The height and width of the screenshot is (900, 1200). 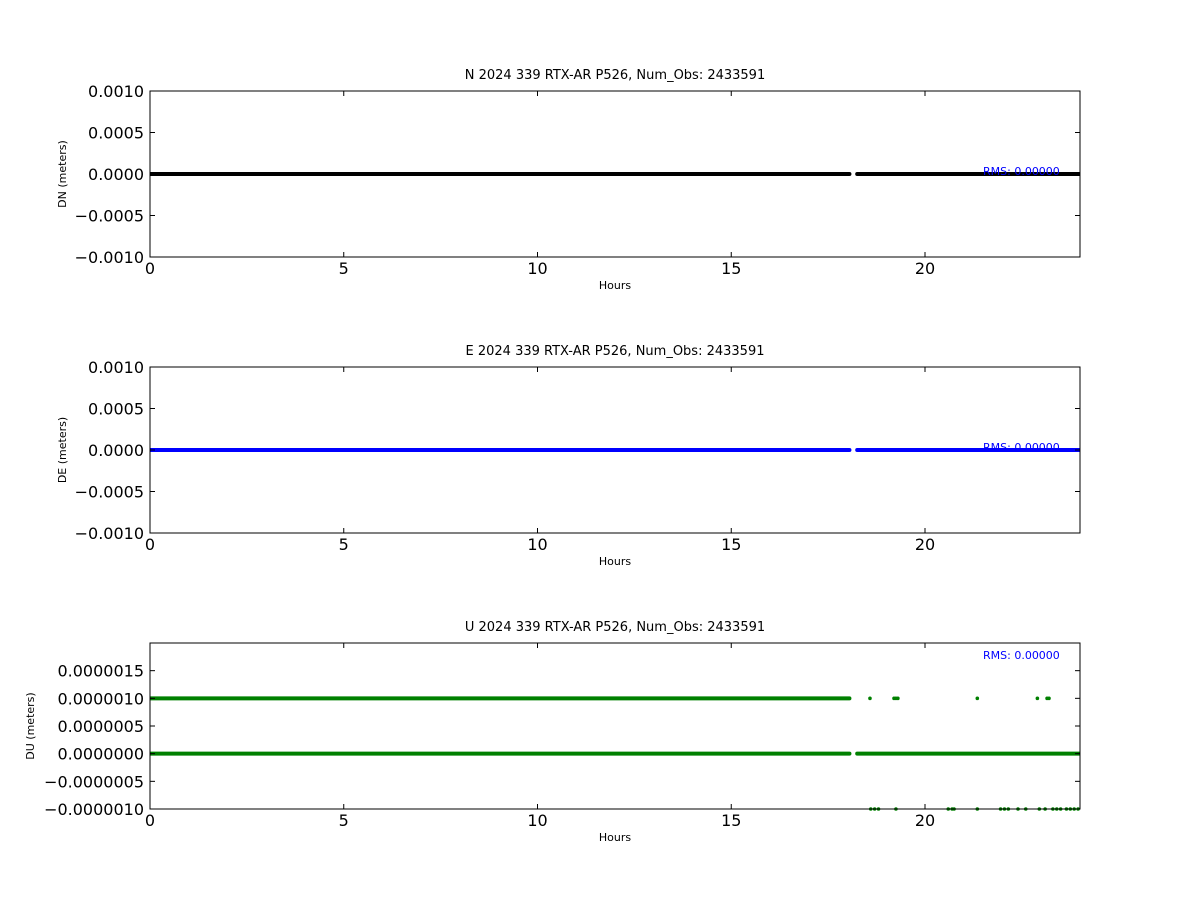 What do you see at coordinates (100, 671) in the screenshot?
I see `y-tick-label: 0.0000015` at bounding box center [100, 671].